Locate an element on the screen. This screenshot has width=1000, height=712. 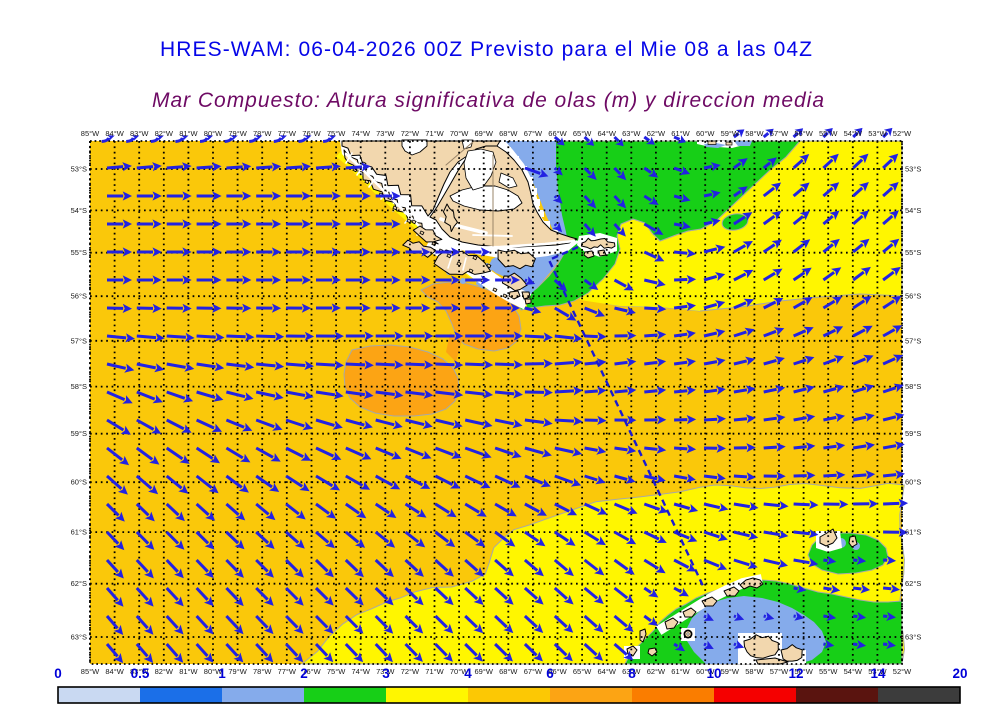
svg-text: 1 is located at coordinates (222, 673).